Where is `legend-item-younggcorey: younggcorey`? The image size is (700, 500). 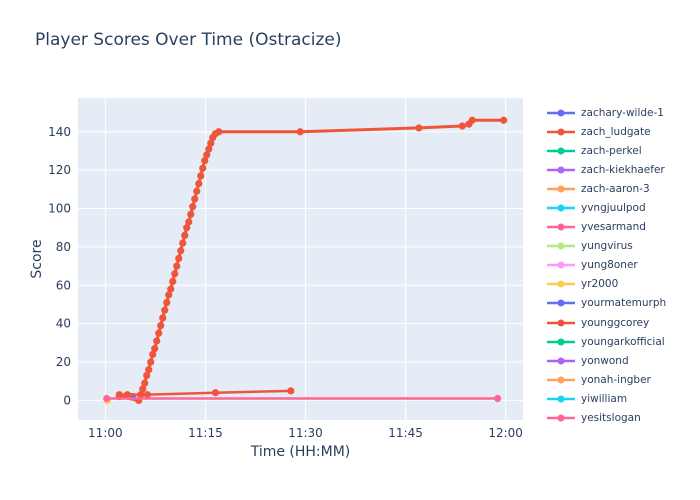 legend-item-younggcorey: younggcorey is located at coordinates (606, 322).